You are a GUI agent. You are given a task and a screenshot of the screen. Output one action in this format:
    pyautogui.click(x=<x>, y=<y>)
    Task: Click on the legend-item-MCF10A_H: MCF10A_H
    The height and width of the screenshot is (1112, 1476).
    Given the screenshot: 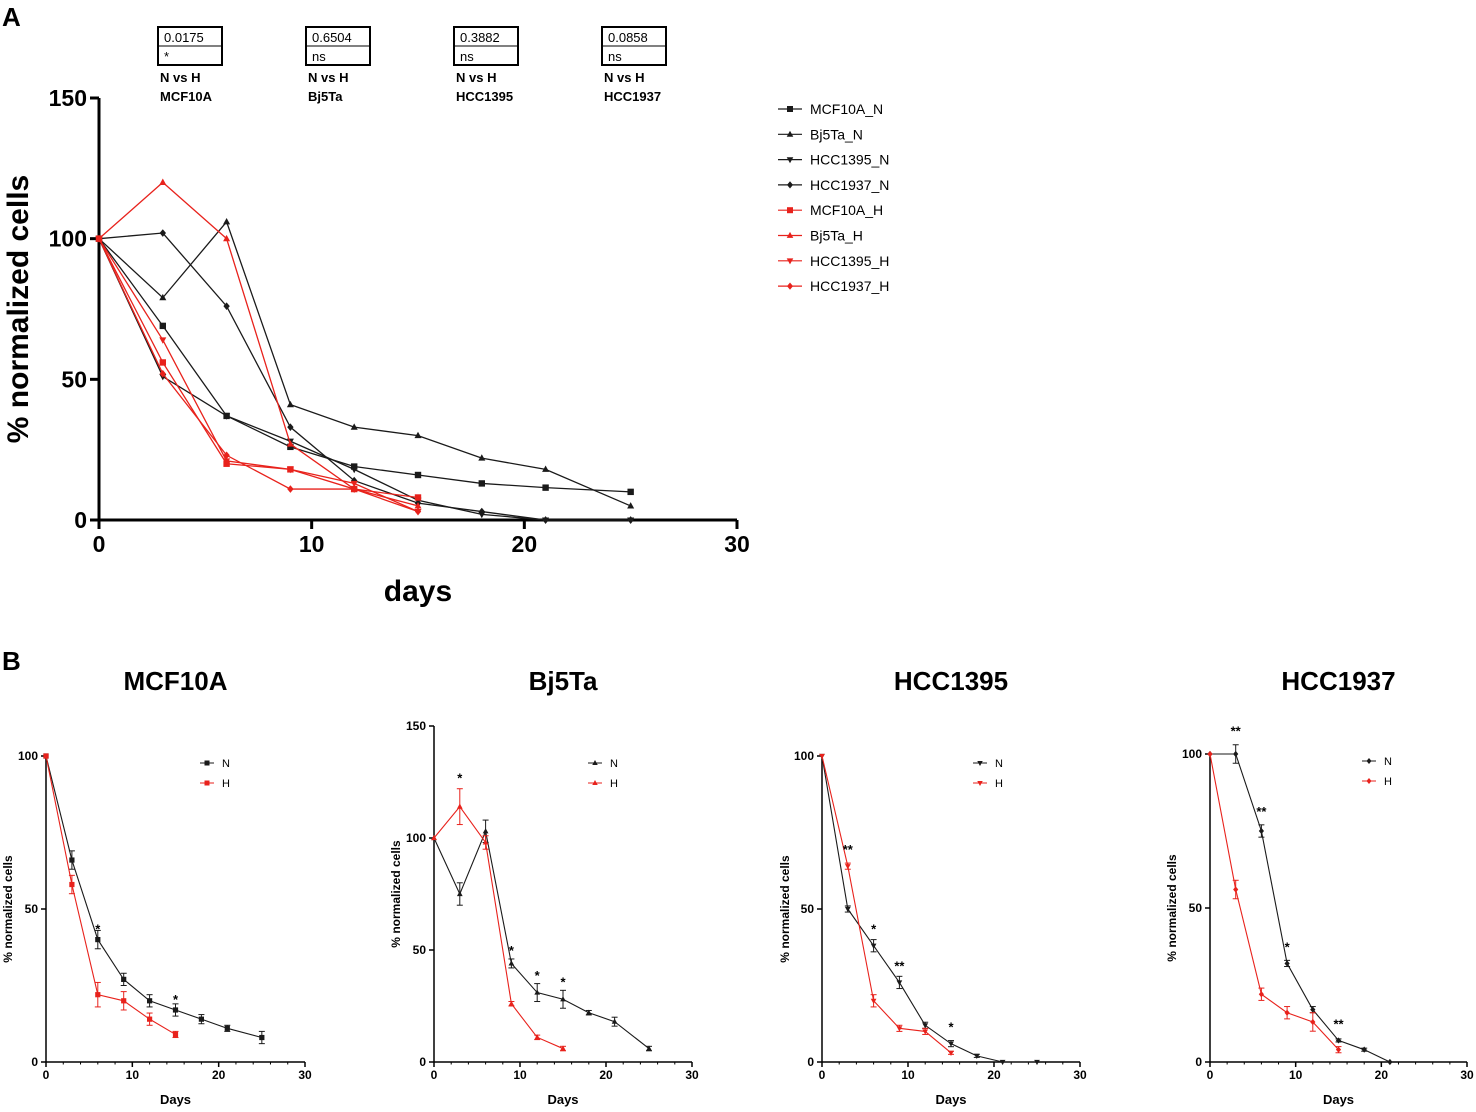 What is the action you would take?
    pyautogui.click(x=830, y=210)
    